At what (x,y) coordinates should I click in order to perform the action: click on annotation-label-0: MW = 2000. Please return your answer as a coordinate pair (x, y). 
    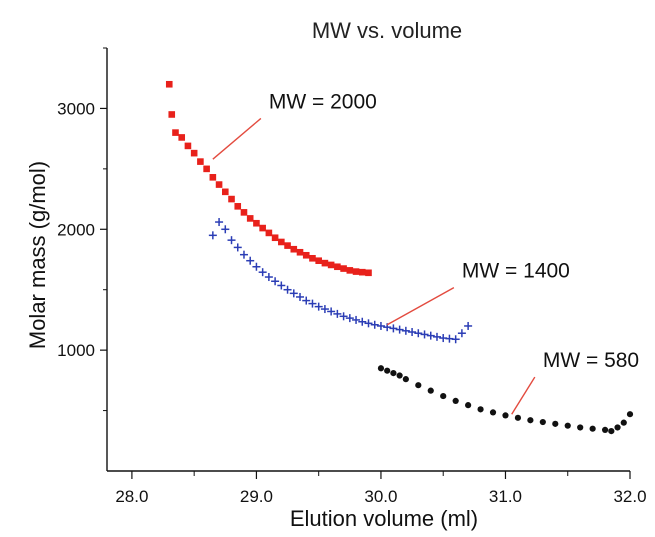
    Looking at the image, I should click on (323, 101).